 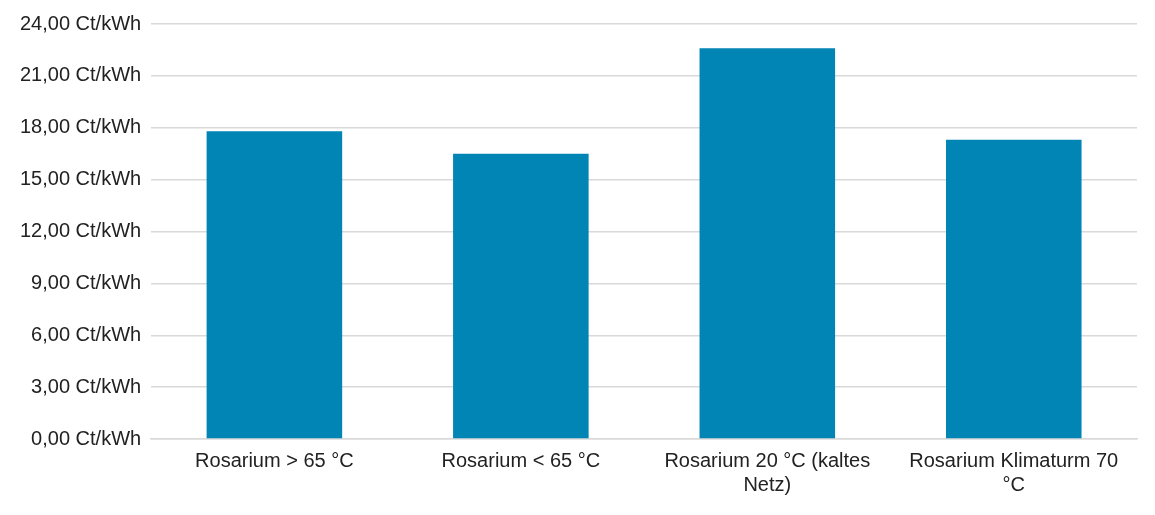 I want to click on y-tick-label: 12,00 Ct/kWh, so click(x=80, y=230).